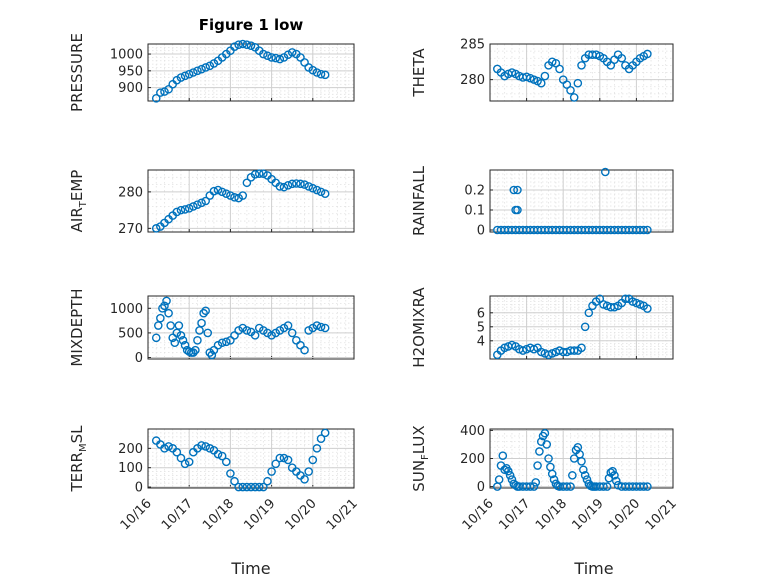  I want to click on y-axis-label-text: AIR, so click(77, 219).